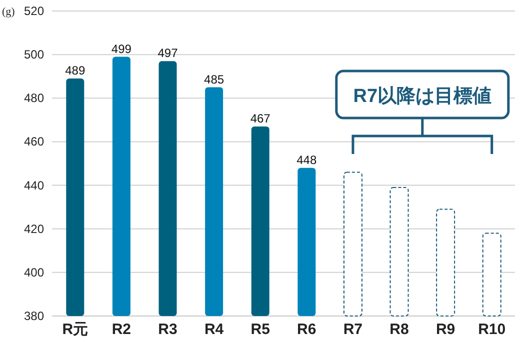 Image resolution: width=519 pixels, height=339 pixels. I want to click on x-tick-label: R2, so click(122, 329).